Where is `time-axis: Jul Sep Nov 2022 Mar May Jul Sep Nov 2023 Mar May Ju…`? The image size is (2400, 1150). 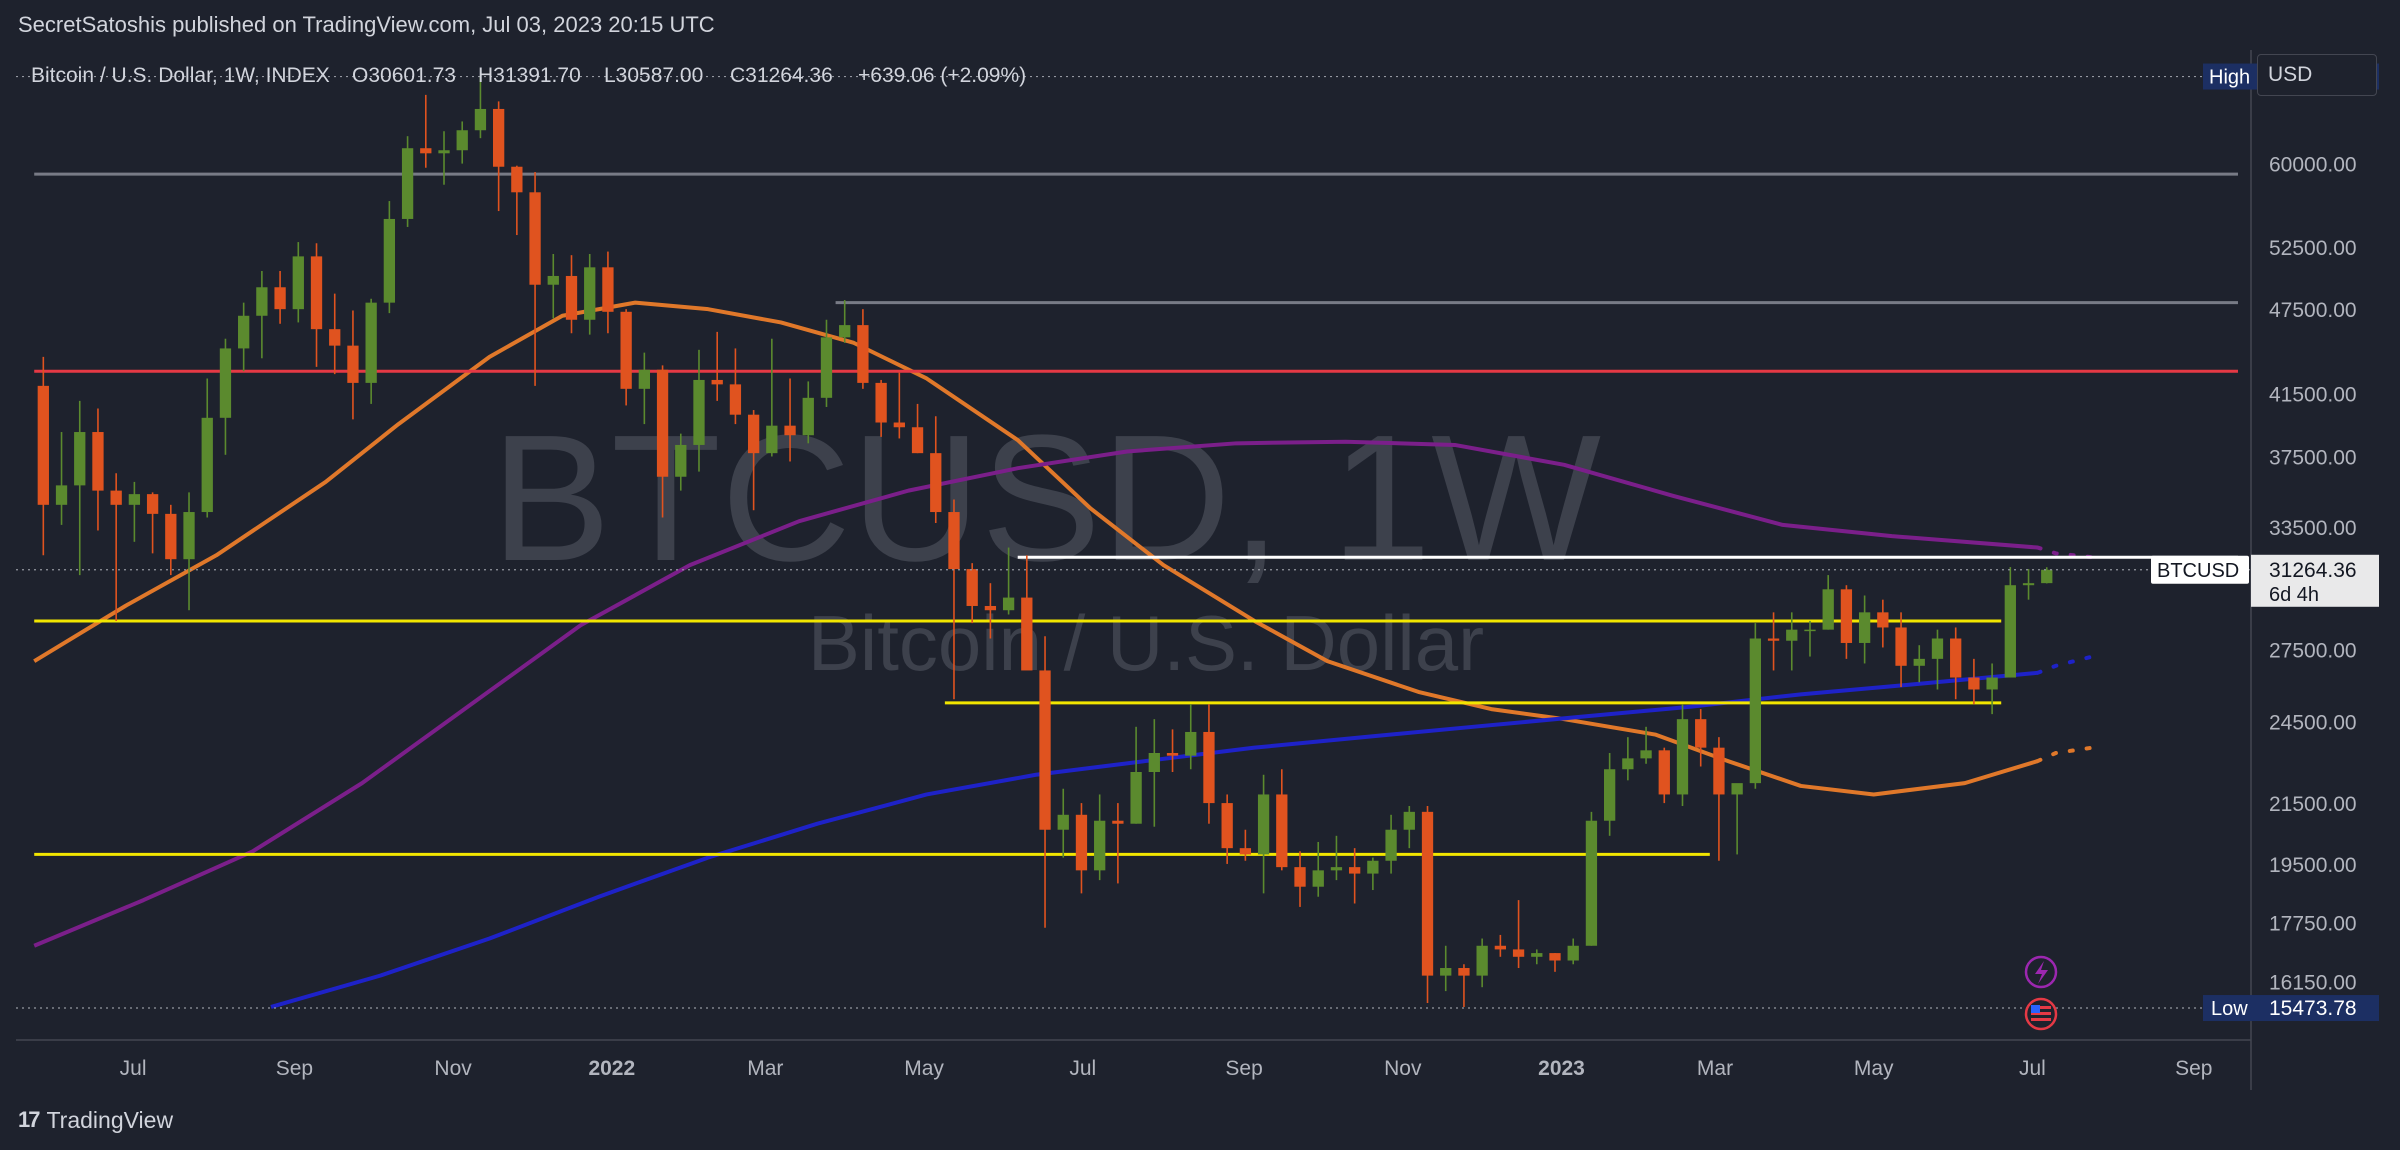
time-axis: Jul Sep Nov 2022 Mar May Jul Sep Nov 2023 Mar May Ju… is located at coordinates (1166, 1068).